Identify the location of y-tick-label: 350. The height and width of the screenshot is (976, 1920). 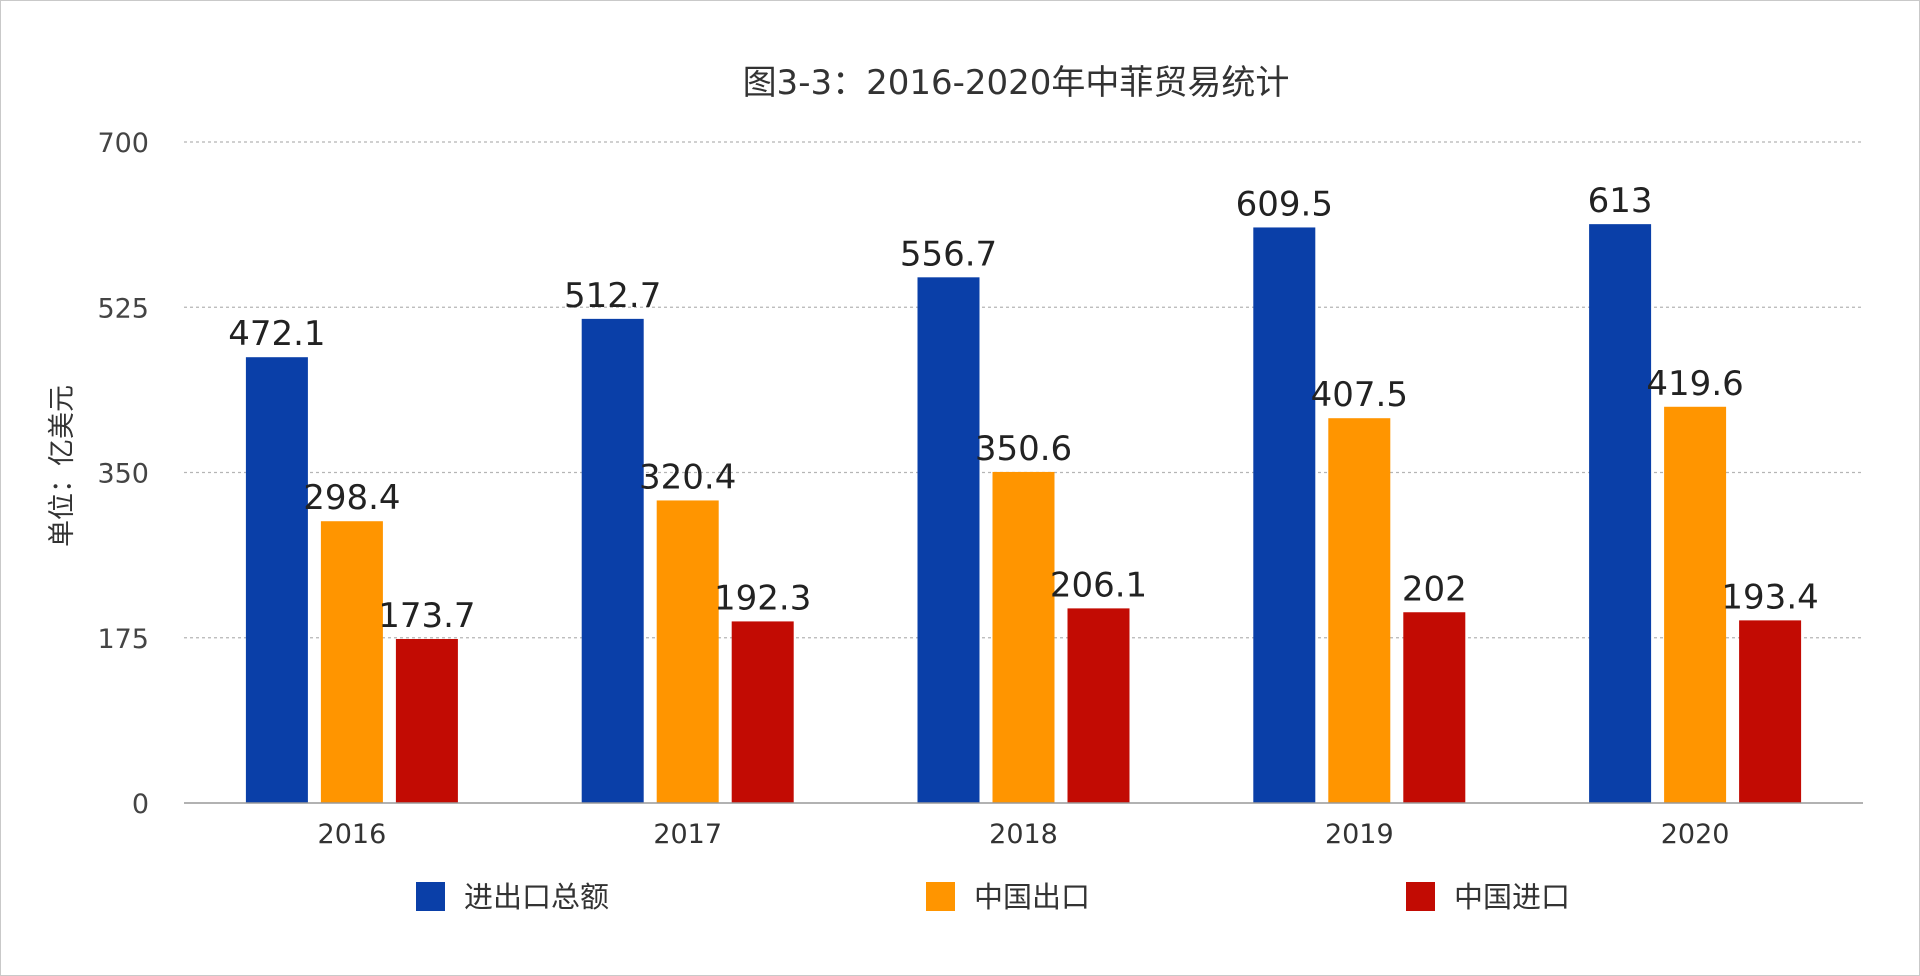
(123, 474).